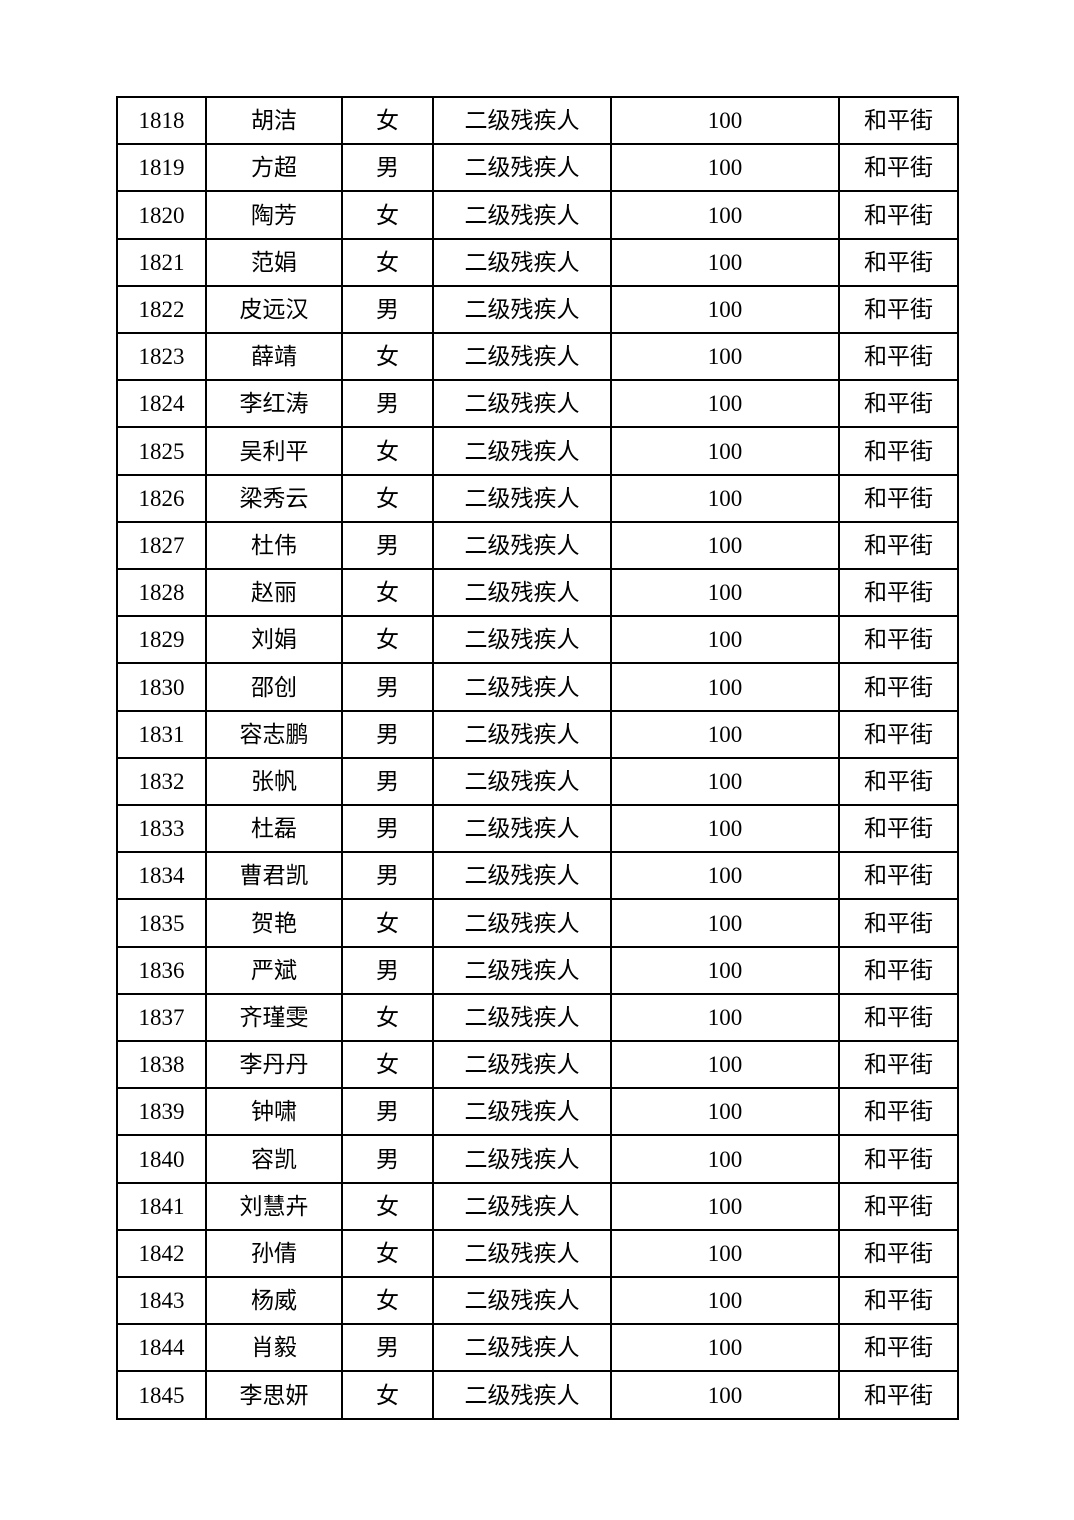  What do you see at coordinates (274, 168) in the screenshot?
I see `name-cell: 方超` at bounding box center [274, 168].